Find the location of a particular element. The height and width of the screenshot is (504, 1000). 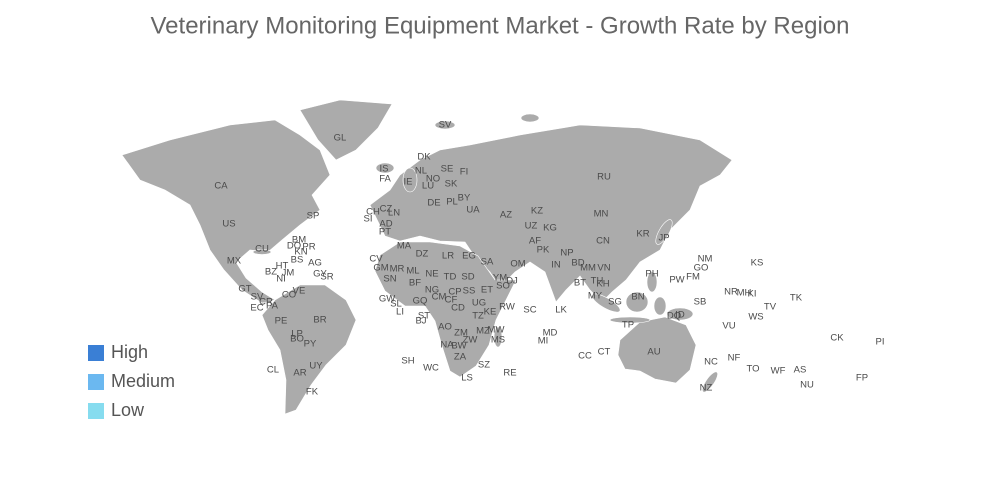

region-code: FK is located at coordinates (312, 392).